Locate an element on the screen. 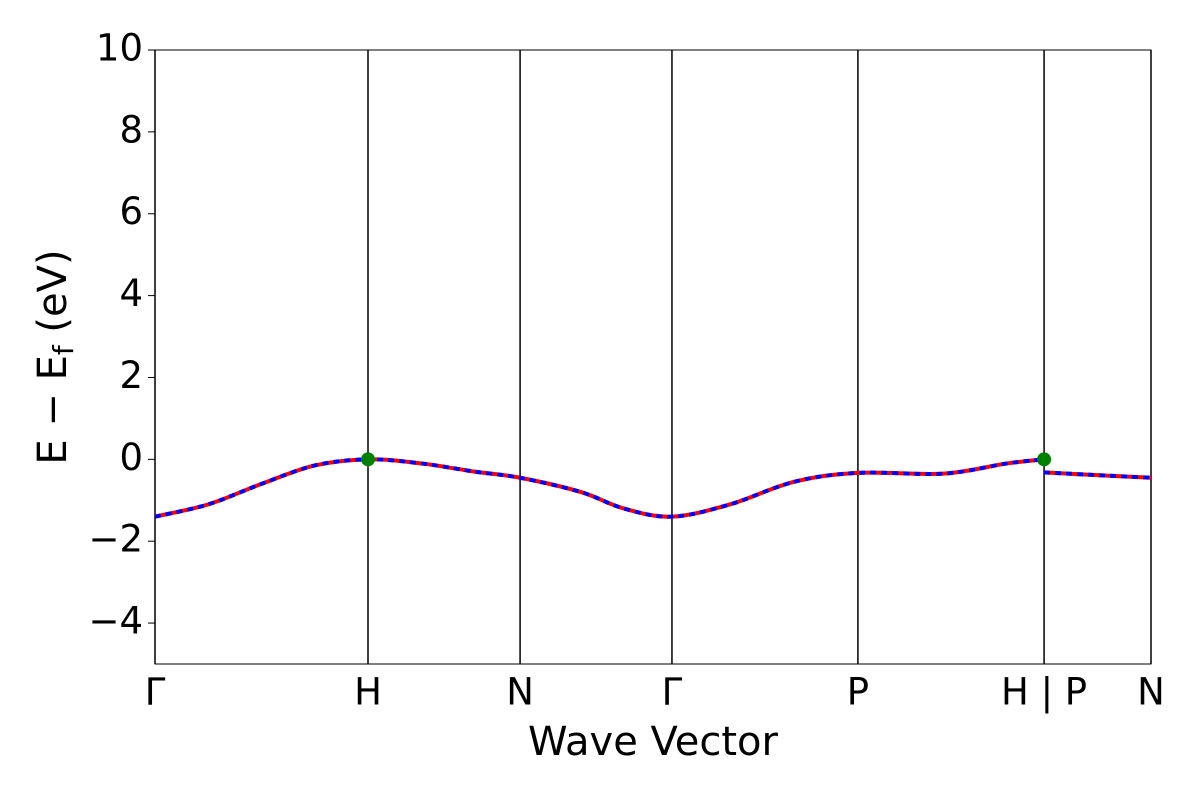  y-tick-label: 10 is located at coordinates (119, 48).